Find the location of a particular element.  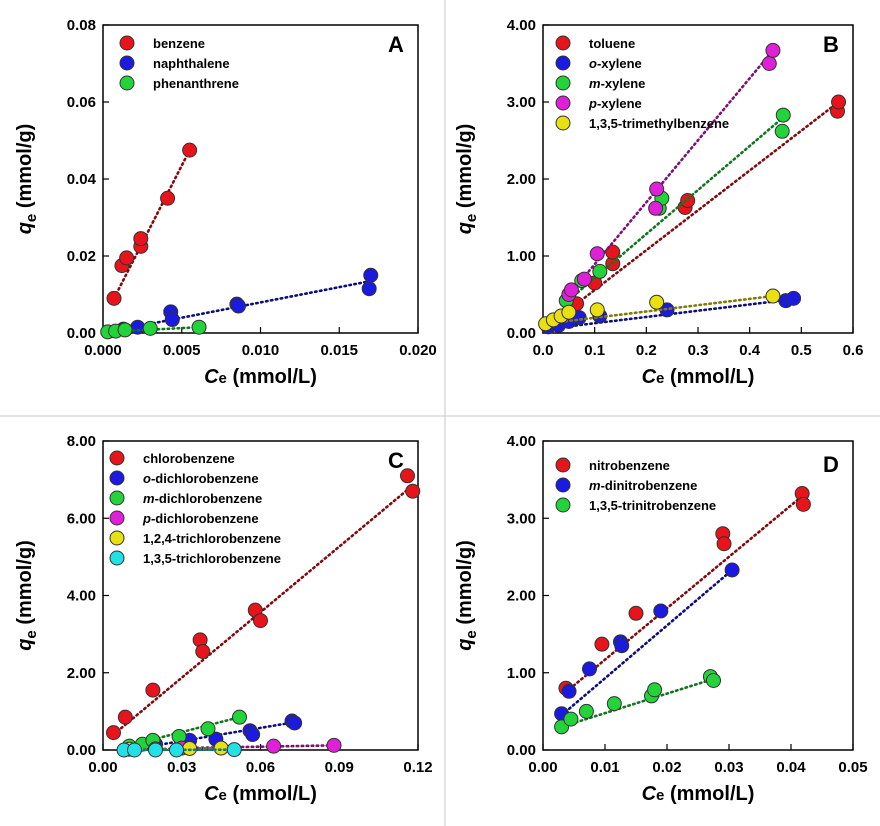

series-nitrobenzene is located at coordinates (684, 591).